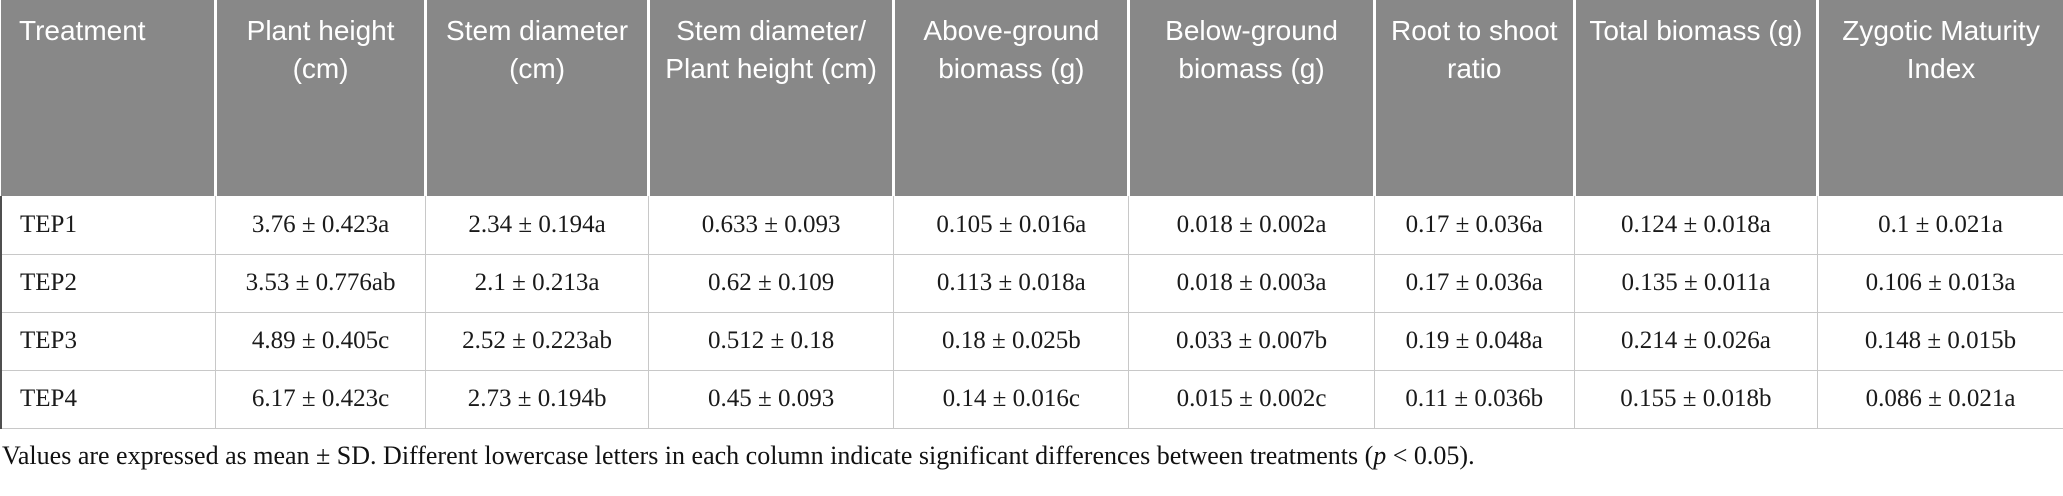 This screenshot has height=496, width=2063. Describe the element at coordinates (1474, 341) in the screenshot. I see `cell-root-to-shoot-ratio: 0.19 ± 0.048a` at that location.